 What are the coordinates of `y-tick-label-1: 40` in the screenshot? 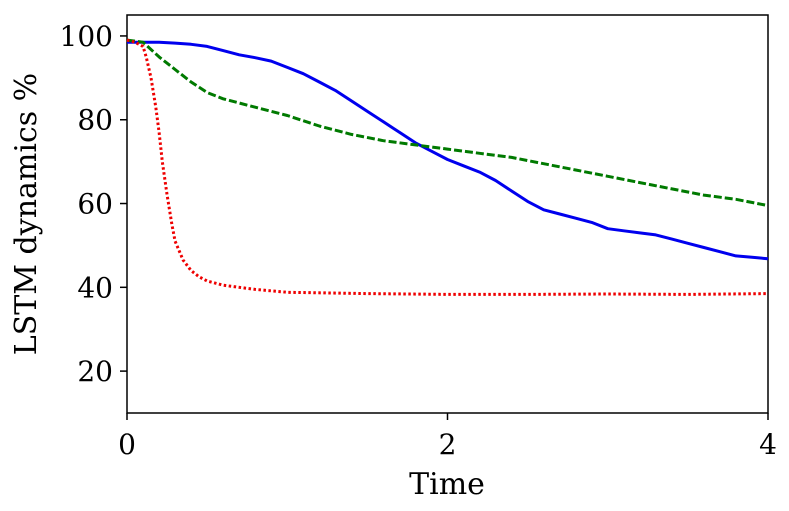 It's located at (95, 287).